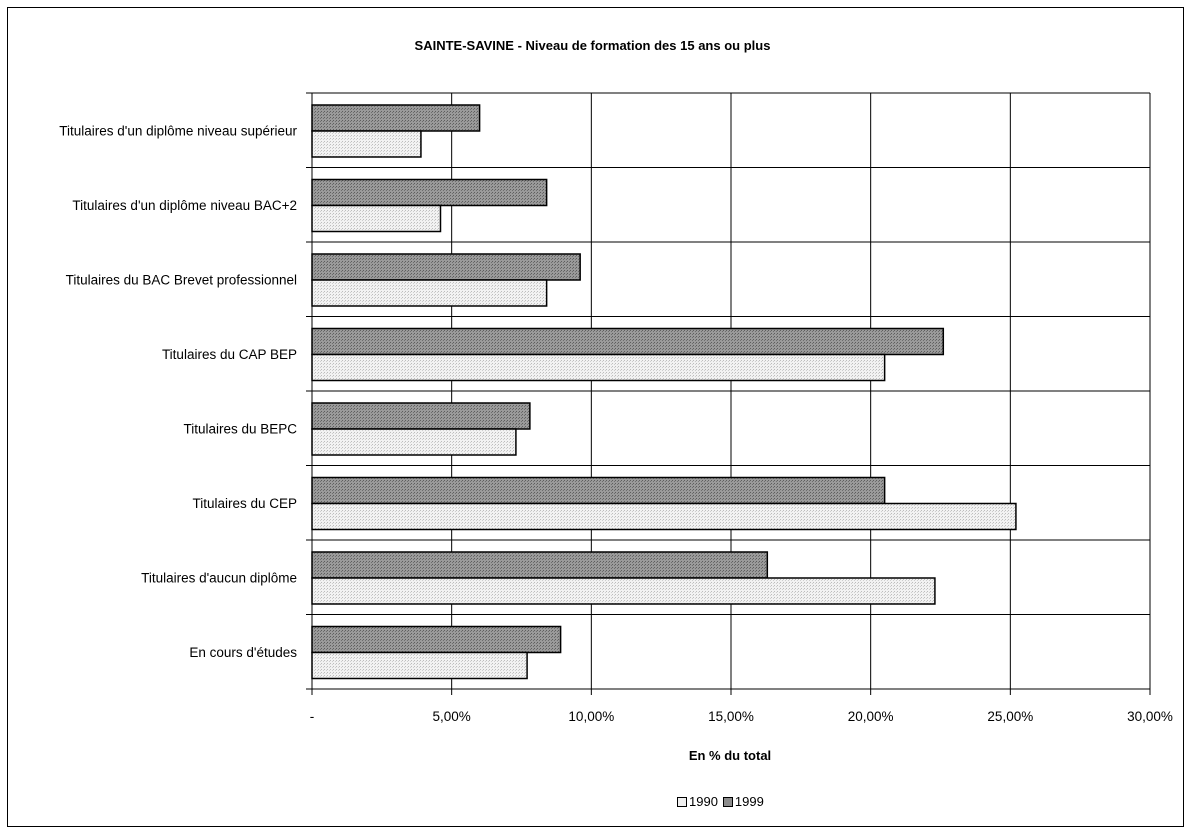 This screenshot has width=1185, height=827. I want to click on legend-label-1999: 1999, so click(749, 801).